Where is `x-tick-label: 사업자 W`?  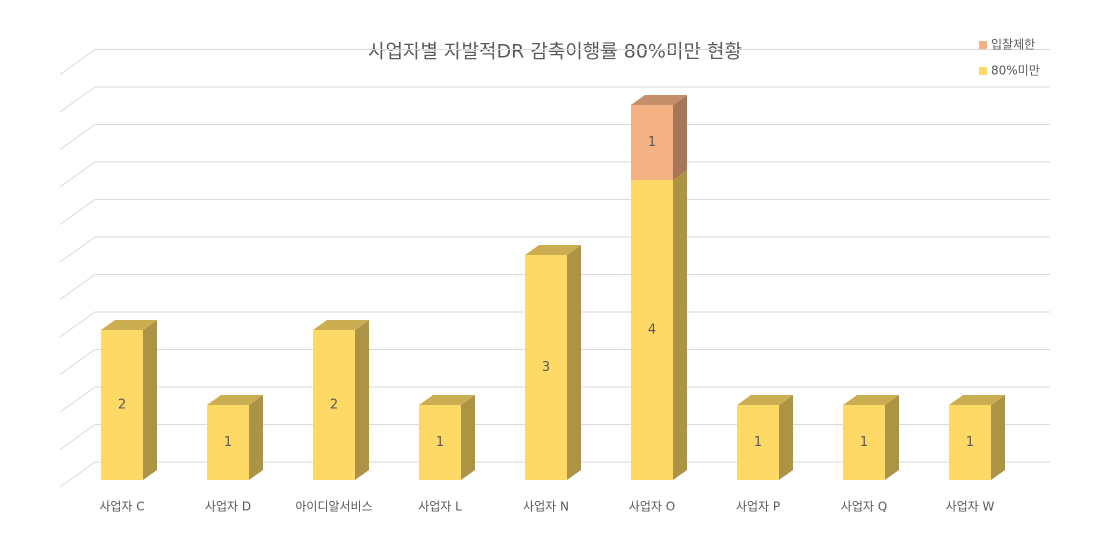
x-tick-label: 사업자 W is located at coordinates (970, 507).